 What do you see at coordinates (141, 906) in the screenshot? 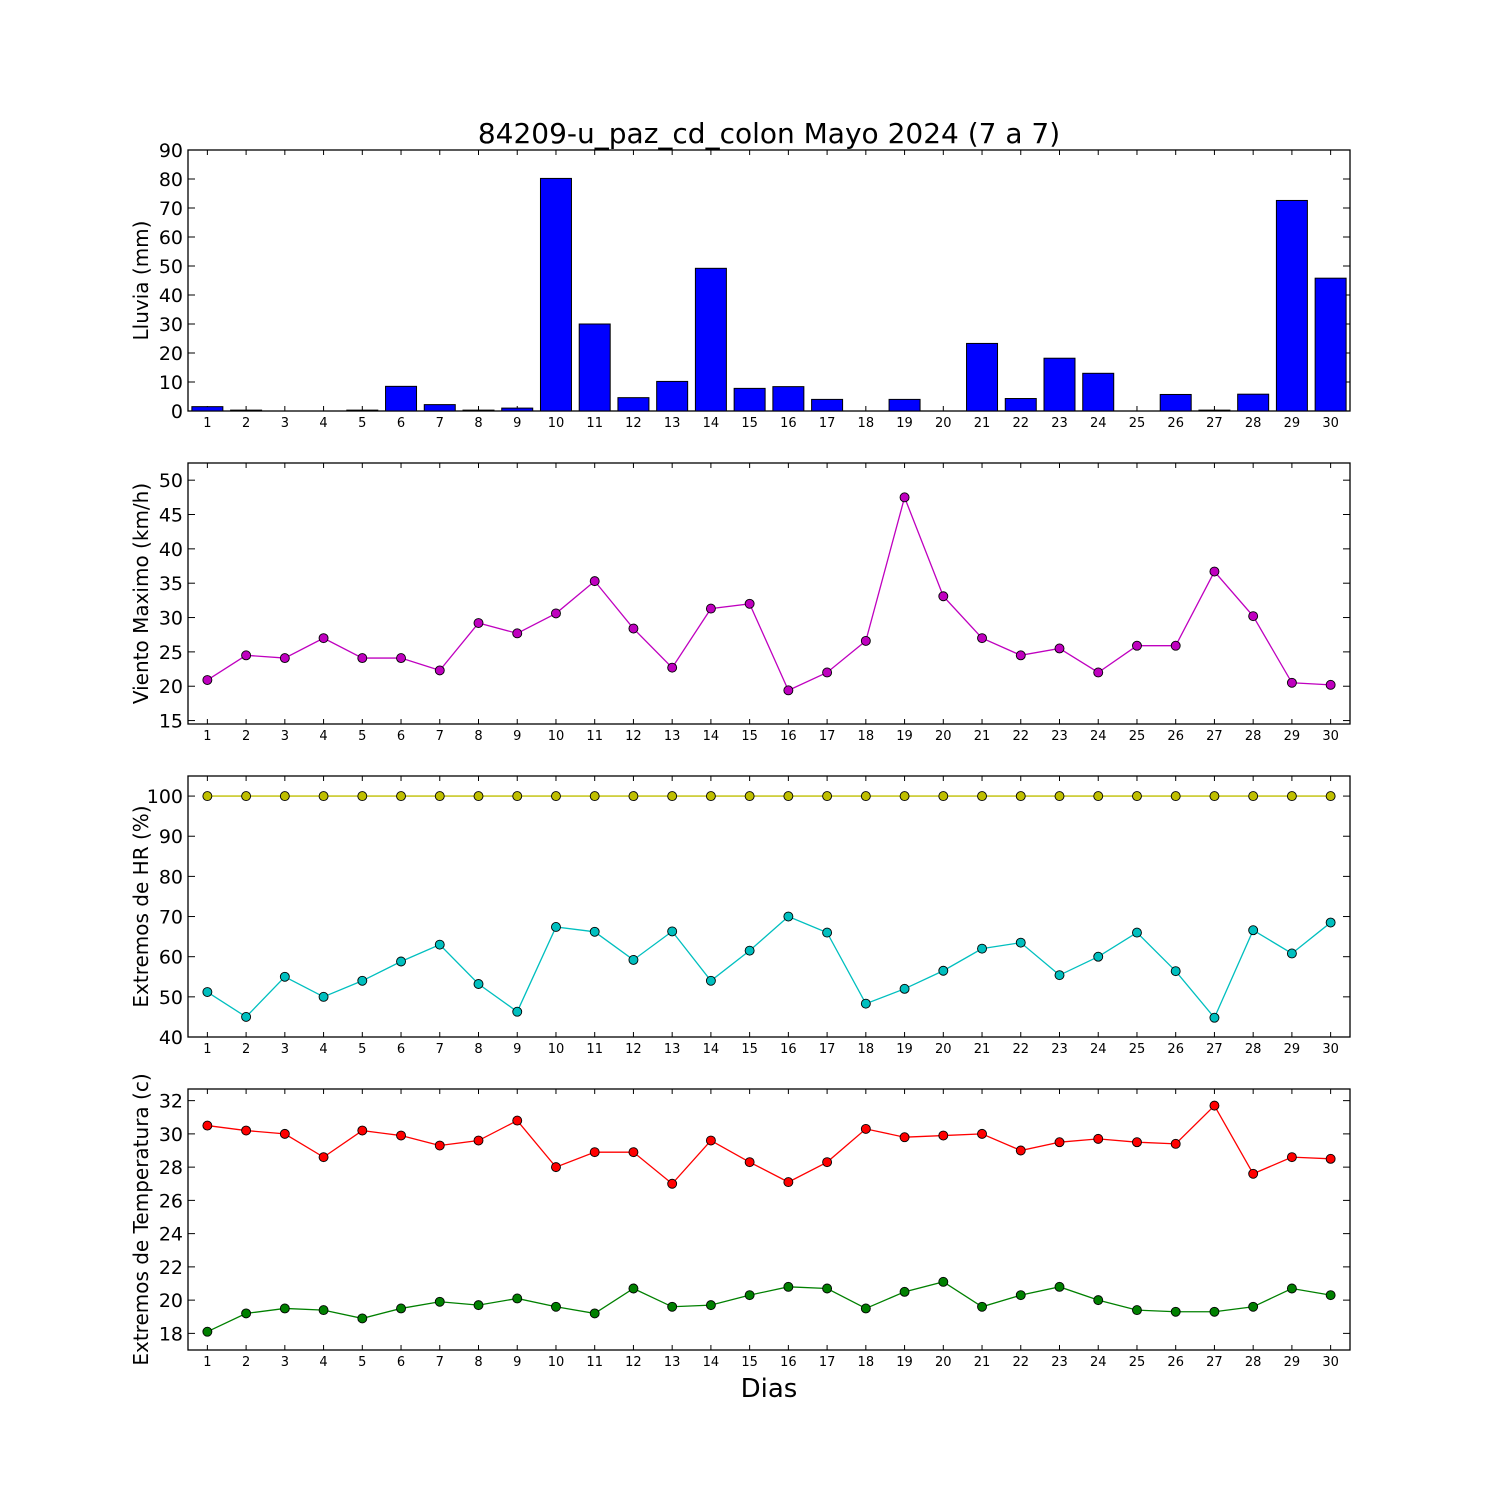
I see `y-axis-label: Extremos de HR (%)` at bounding box center [141, 906].